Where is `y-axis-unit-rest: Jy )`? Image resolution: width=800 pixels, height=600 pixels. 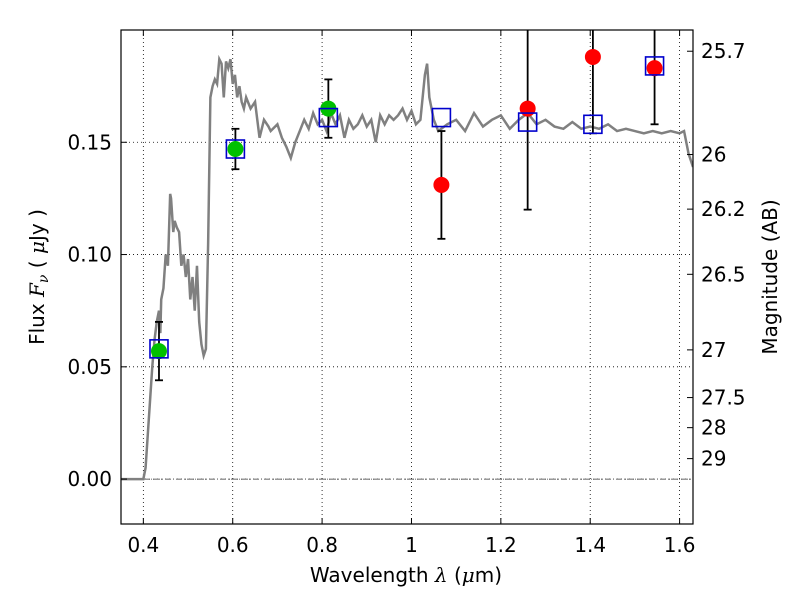 y-axis-unit-rest: Jy ) is located at coordinates (37, 226).